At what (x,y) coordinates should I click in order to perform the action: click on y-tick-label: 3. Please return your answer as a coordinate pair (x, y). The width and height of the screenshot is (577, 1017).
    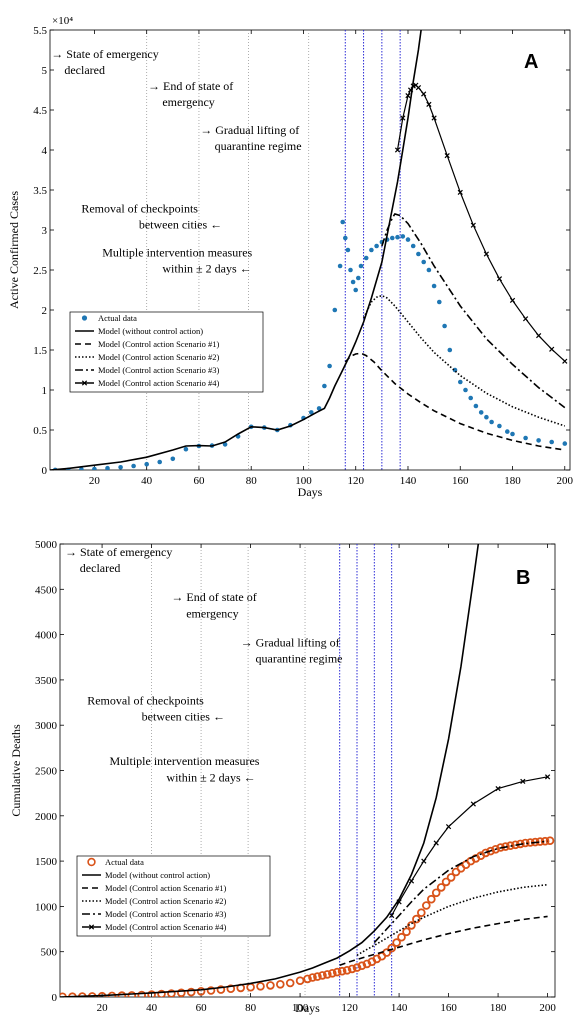
    Looking at the image, I should click on (45, 231).